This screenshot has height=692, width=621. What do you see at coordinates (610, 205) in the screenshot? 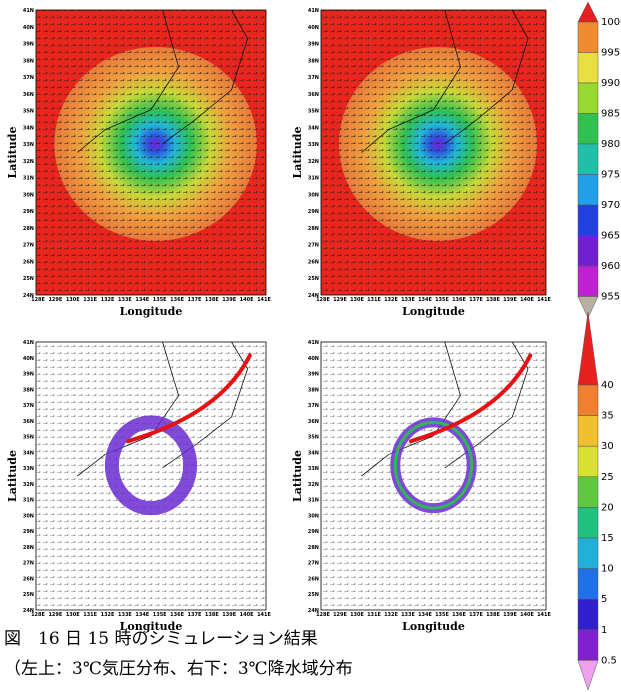
I see `colorbar-label: 970` at bounding box center [610, 205].